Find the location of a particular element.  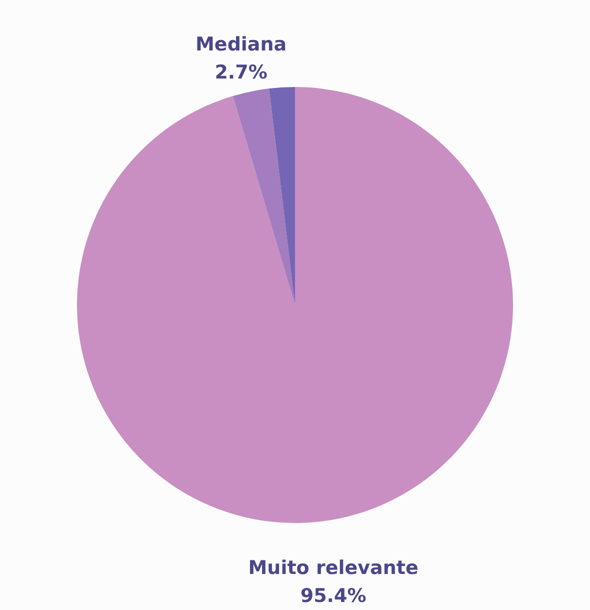

data-label: 2.7% is located at coordinates (241, 73).